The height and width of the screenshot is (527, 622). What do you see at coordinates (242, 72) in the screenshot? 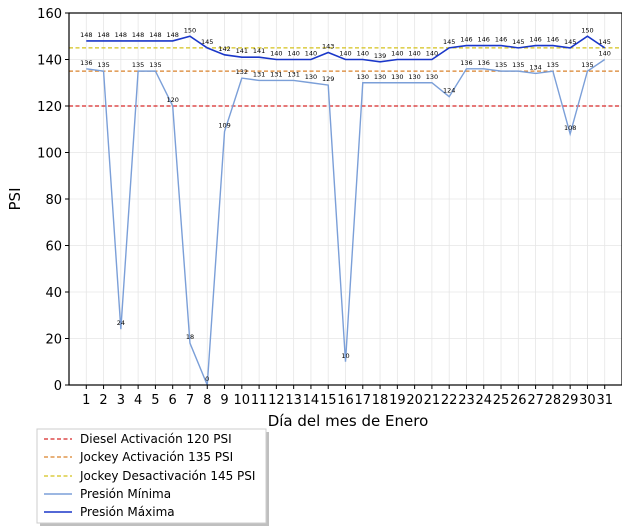
I see `data-label: 132` at bounding box center [242, 72].